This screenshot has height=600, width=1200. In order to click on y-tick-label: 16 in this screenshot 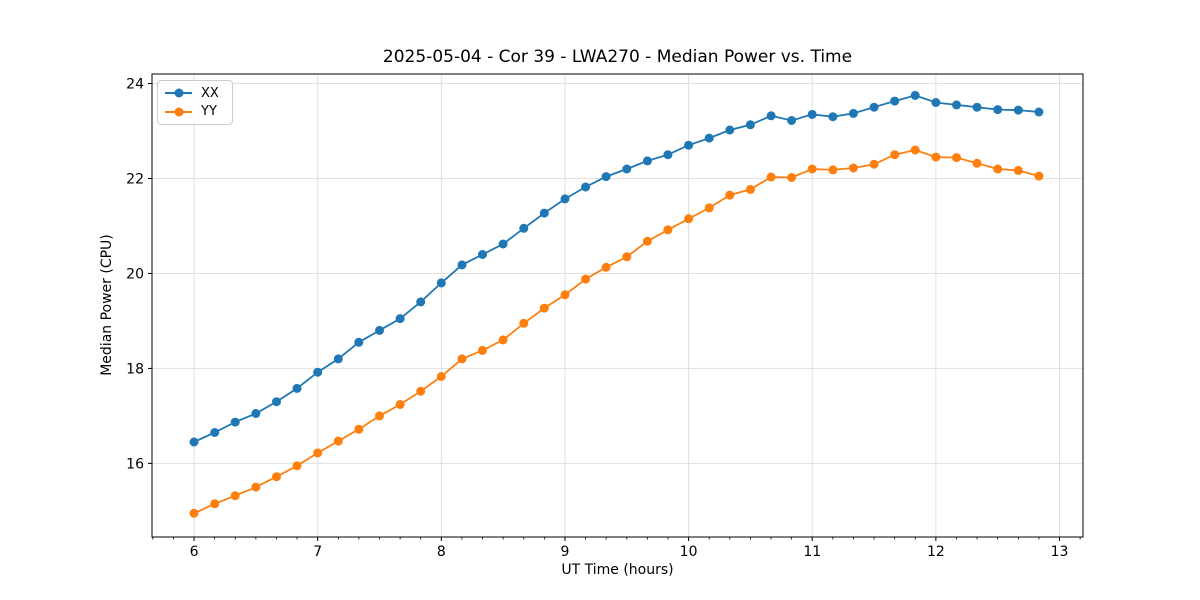, I will do `click(135, 464)`.